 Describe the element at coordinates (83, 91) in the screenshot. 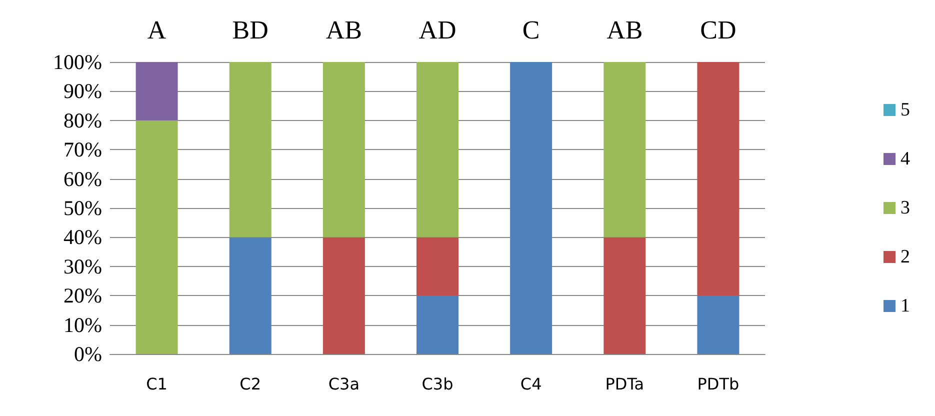

I see `y-tick-label: 90%` at that location.